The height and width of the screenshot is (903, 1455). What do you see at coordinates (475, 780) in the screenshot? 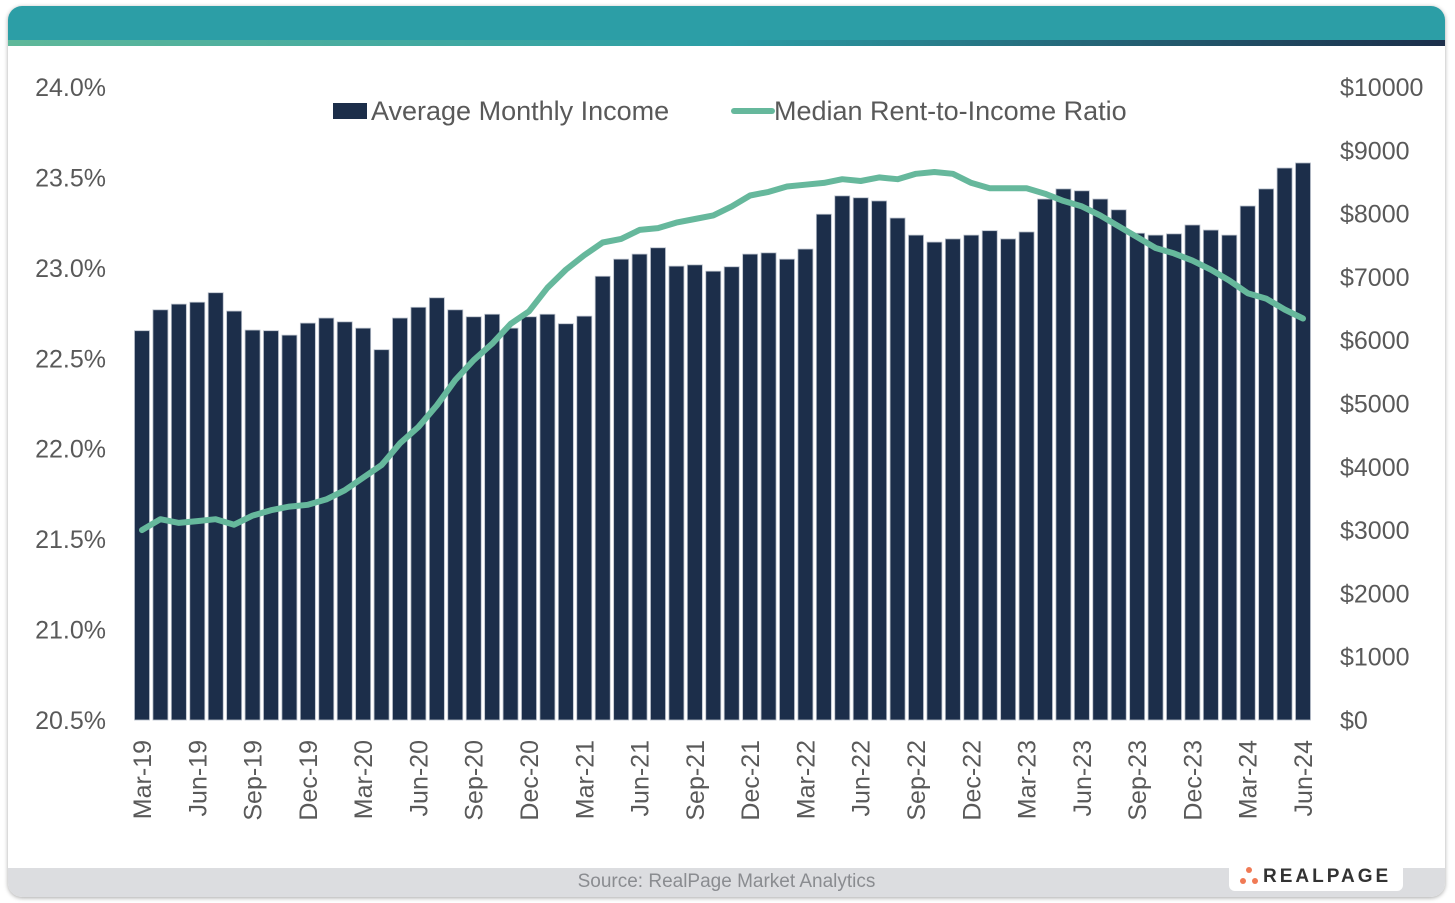
I see `x-tick-label: Sep-20` at bounding box center [475, 780].